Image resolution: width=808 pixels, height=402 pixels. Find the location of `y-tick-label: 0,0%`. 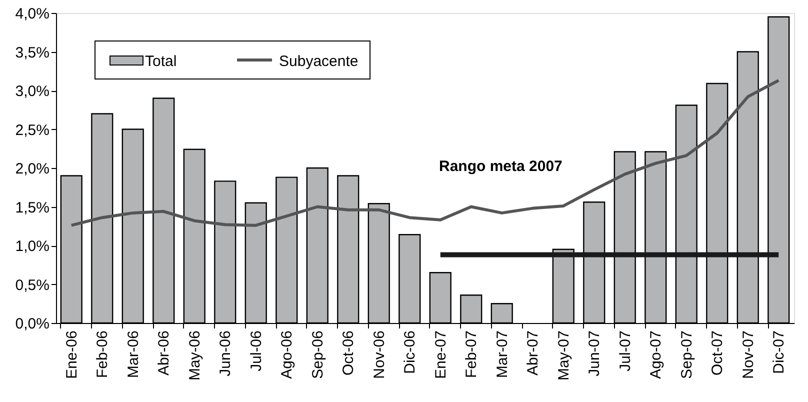

y-tick-label: 0,0% is located at coordinates (32, 324).